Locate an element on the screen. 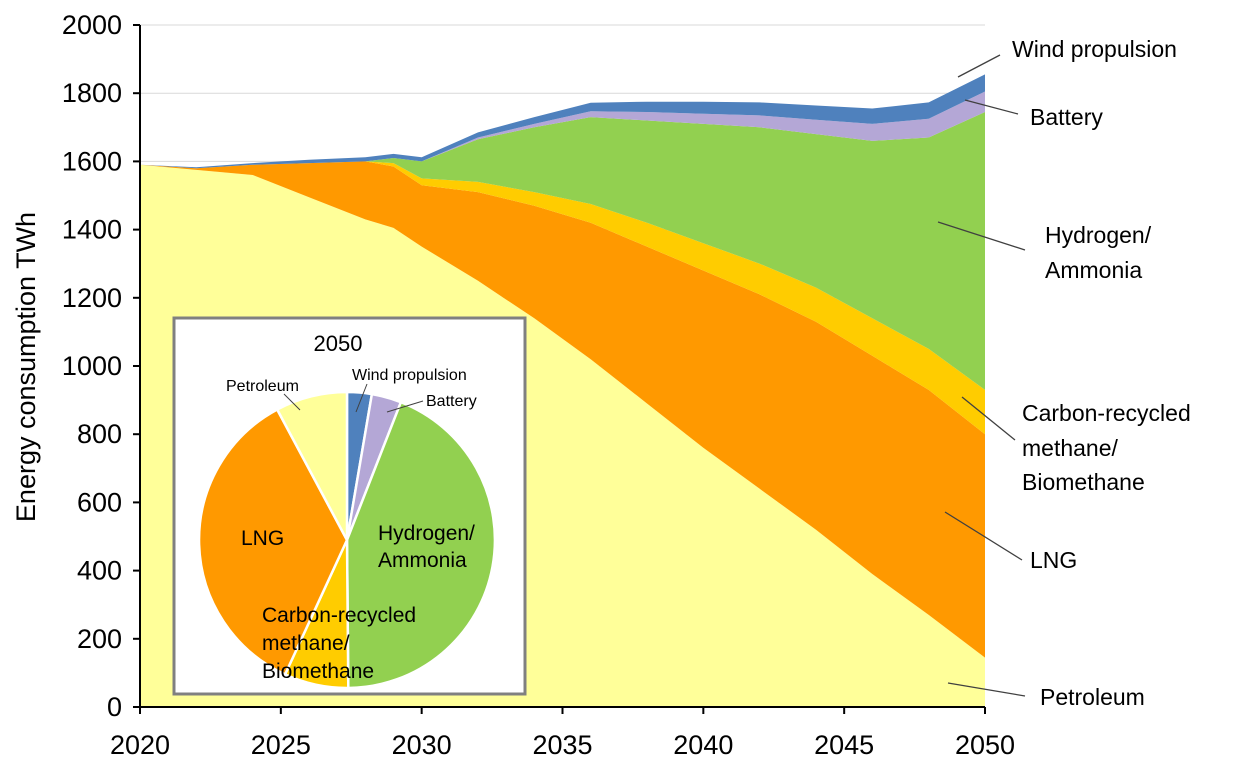 This screenshot has height=760, width=1239. pie-label-methane-line2: methane/ is located at coordinates (306, 643).